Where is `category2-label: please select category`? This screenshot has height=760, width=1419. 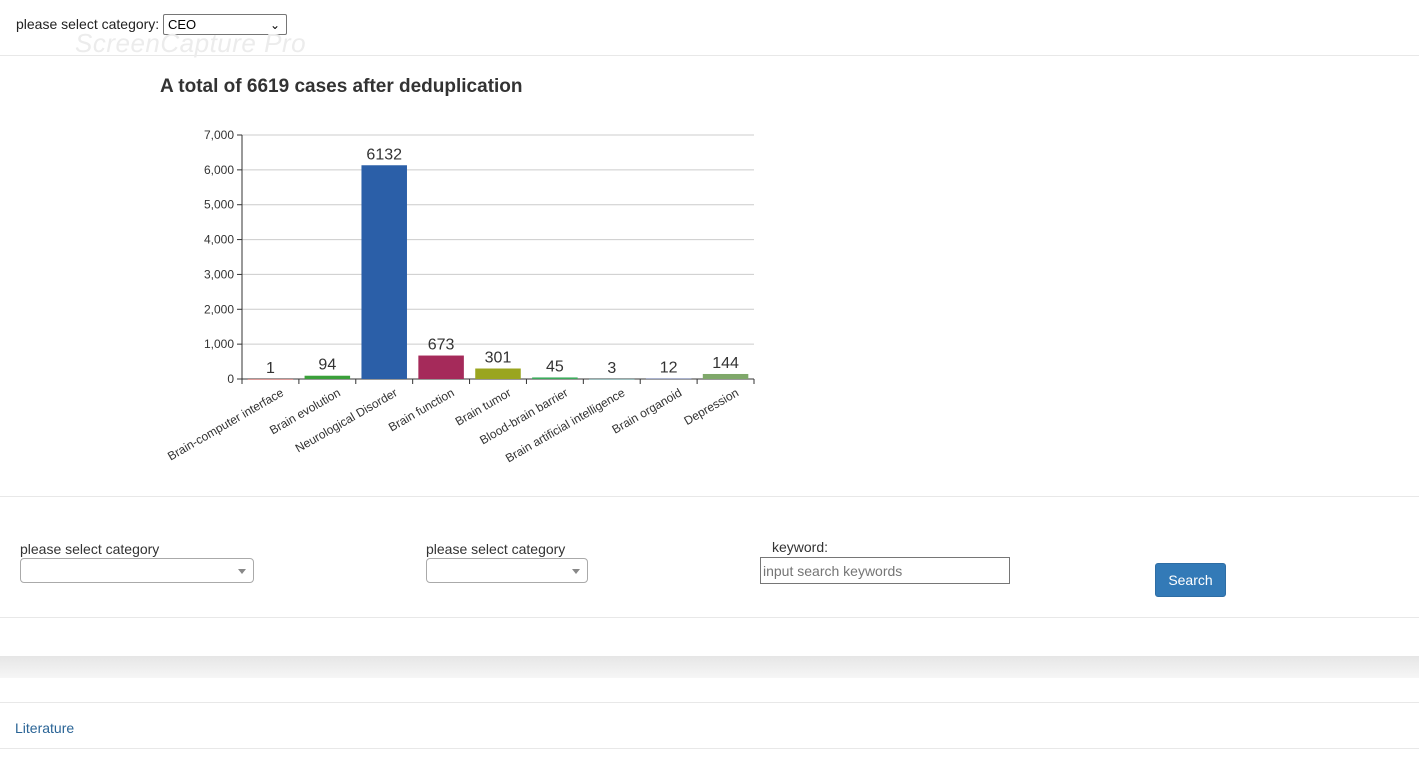 category2-label: please select category is located at coordinates (496, 549).